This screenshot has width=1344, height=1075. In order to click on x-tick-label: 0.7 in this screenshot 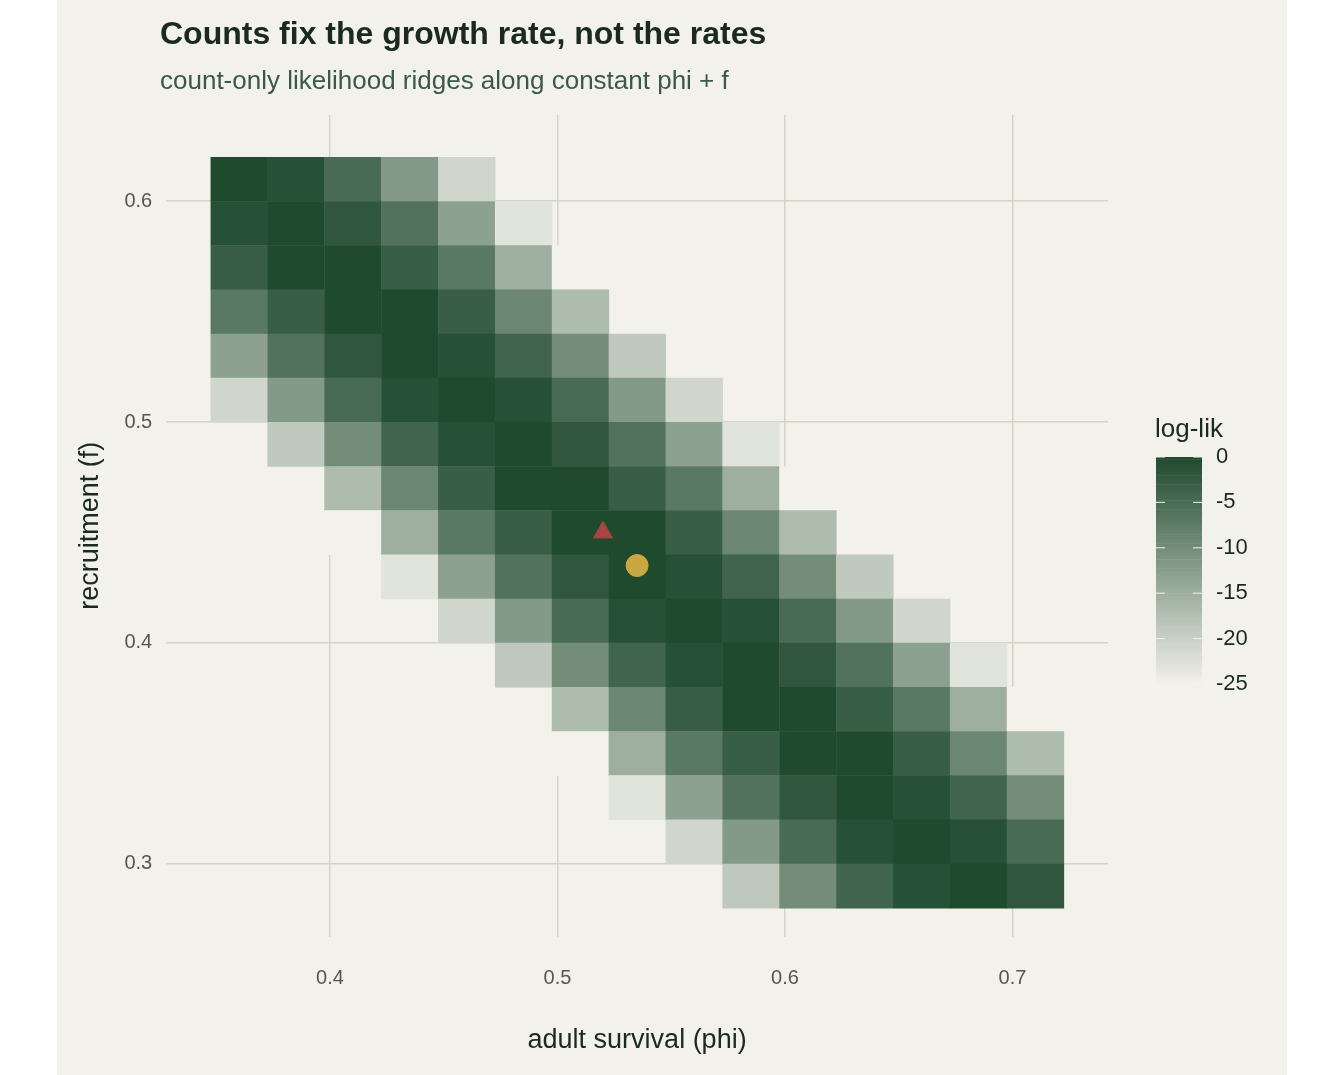, I will do `click(1012, 977)`.